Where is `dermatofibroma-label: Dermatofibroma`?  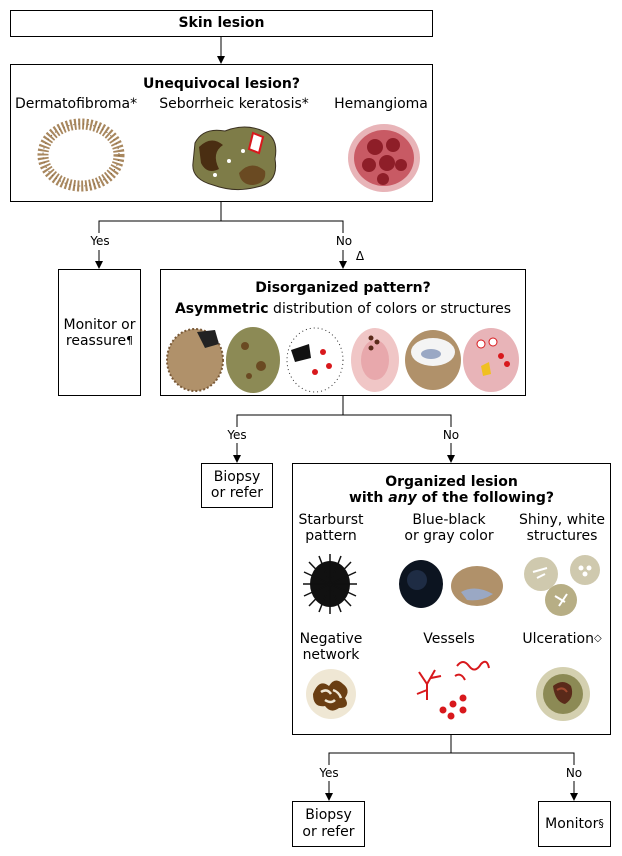 dermatofibroma-label: Dermatofibroma is located at coordinates (72, 104).